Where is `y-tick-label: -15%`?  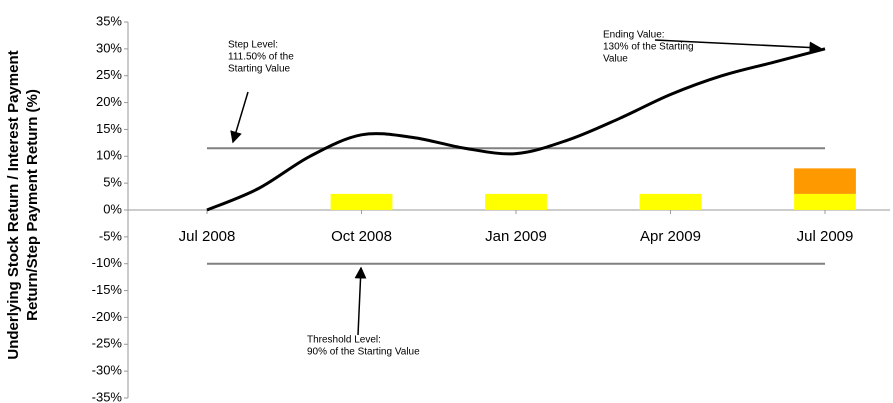
y-tick-label: -15% is located at coordinates (107, 289).